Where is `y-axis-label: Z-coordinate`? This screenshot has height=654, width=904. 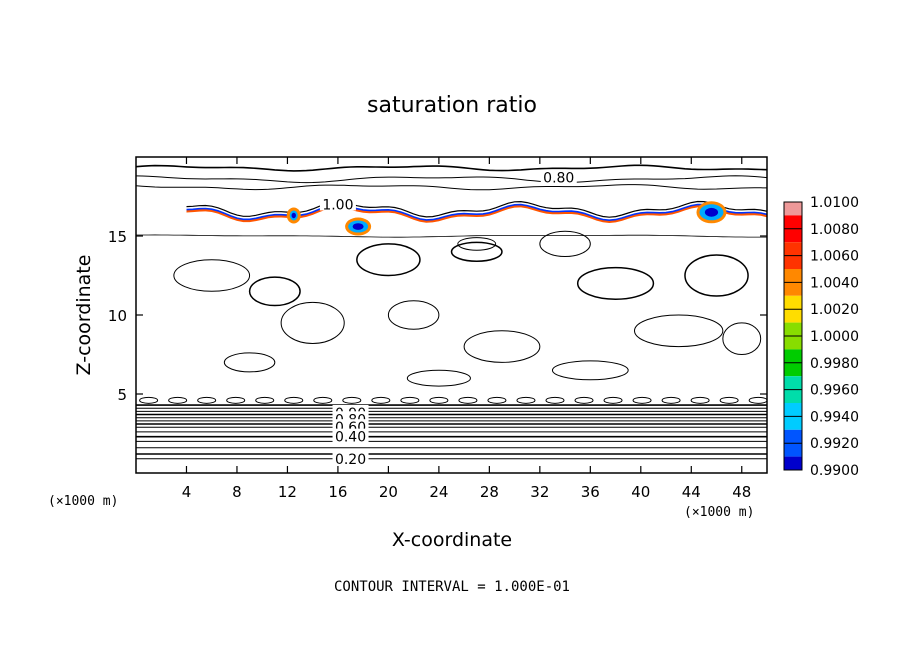
y-axis-label: Z-coordinate is located at coordinates (84, 315).